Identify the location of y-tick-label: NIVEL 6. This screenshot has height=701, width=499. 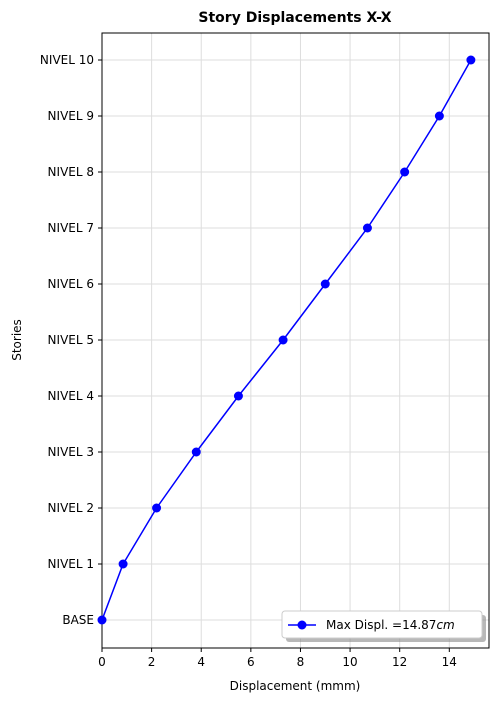
(71, 284).